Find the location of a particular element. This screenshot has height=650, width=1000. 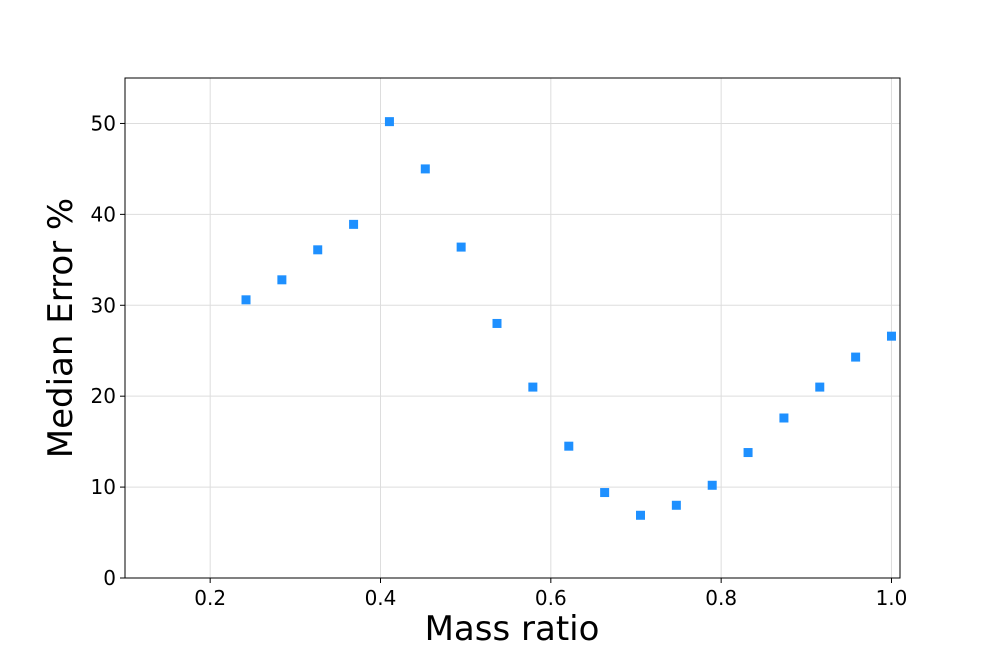

y-tick-label: 30 is located at coordinates (103, 305).